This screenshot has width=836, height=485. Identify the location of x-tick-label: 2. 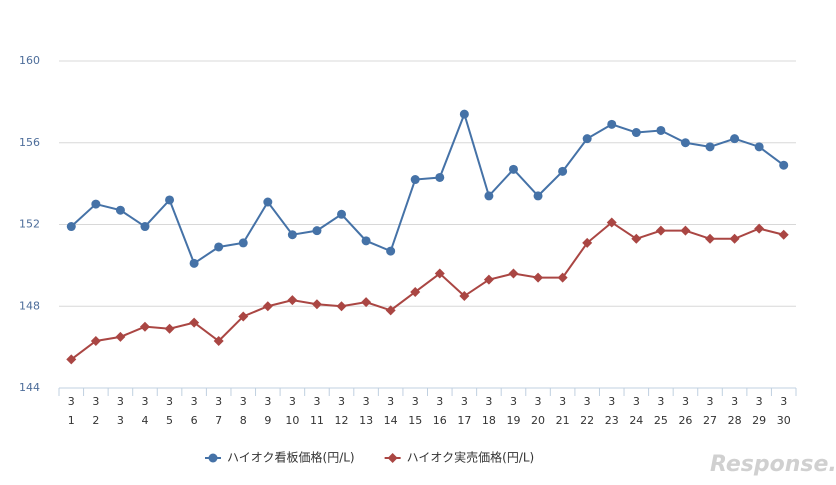
(95, 420).